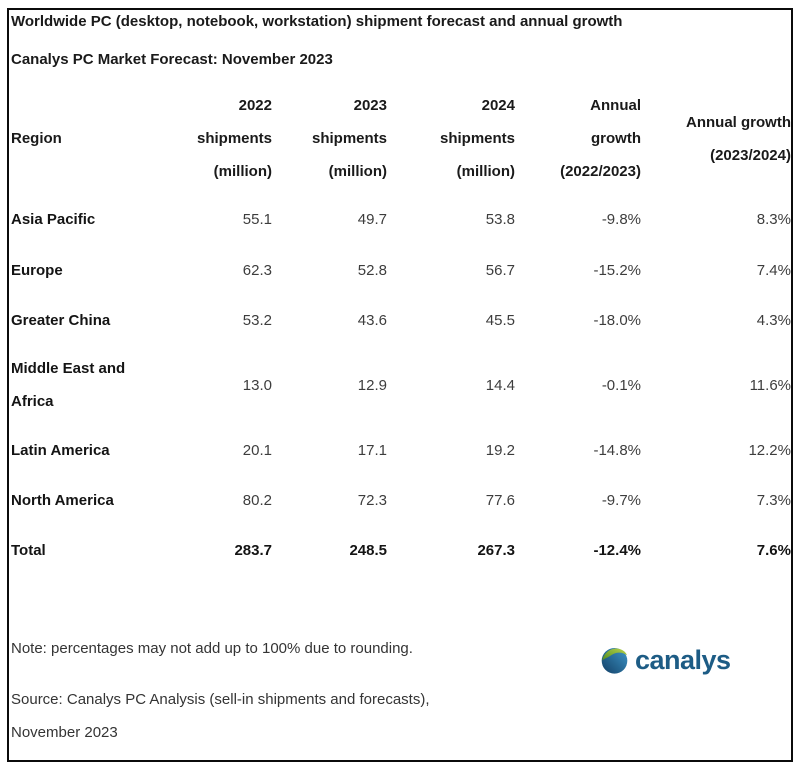 Image resolution: width=801 pixels, height=777 pixels. Describe the element at coordinates (257, 500) in the screenshot. I see `value-cell: 80.2` at that location.